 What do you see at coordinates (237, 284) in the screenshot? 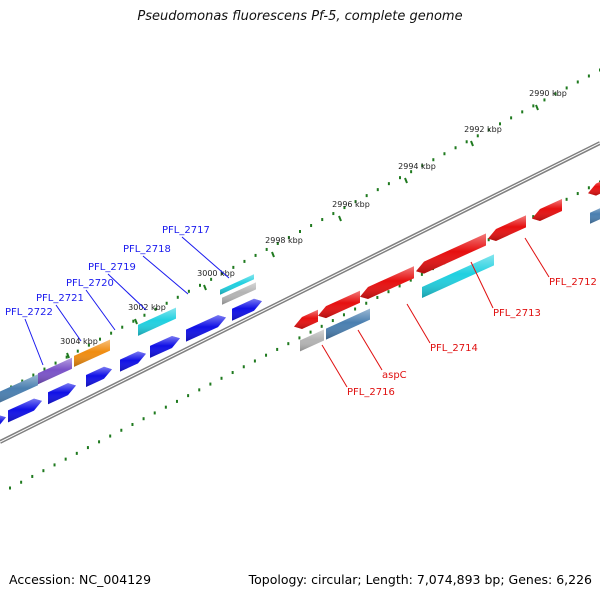
I see `cog-block-cyan-thin-shade` at bounding box center [237, 284].